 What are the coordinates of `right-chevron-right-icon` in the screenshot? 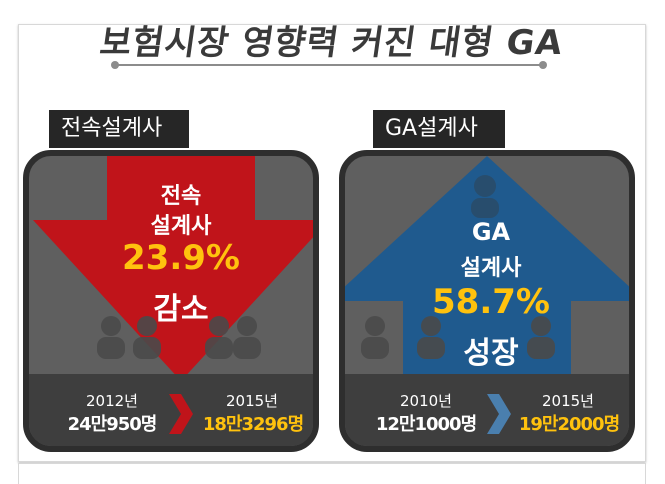 It's located at (499, 414).